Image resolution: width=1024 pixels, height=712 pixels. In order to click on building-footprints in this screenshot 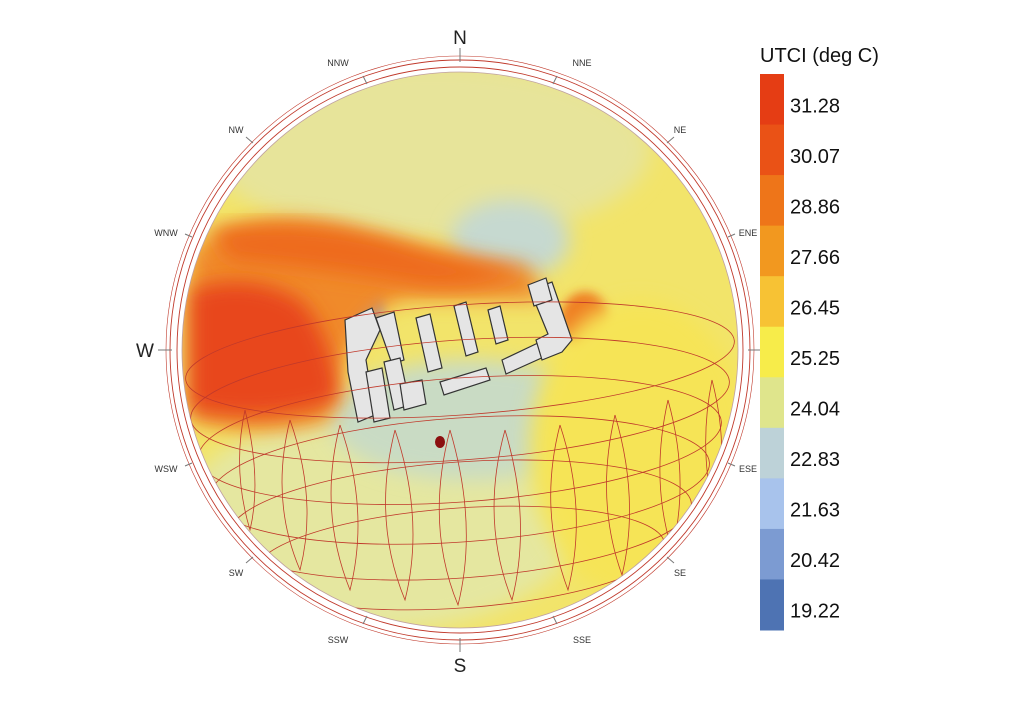, I will do `click(458, 350)`.